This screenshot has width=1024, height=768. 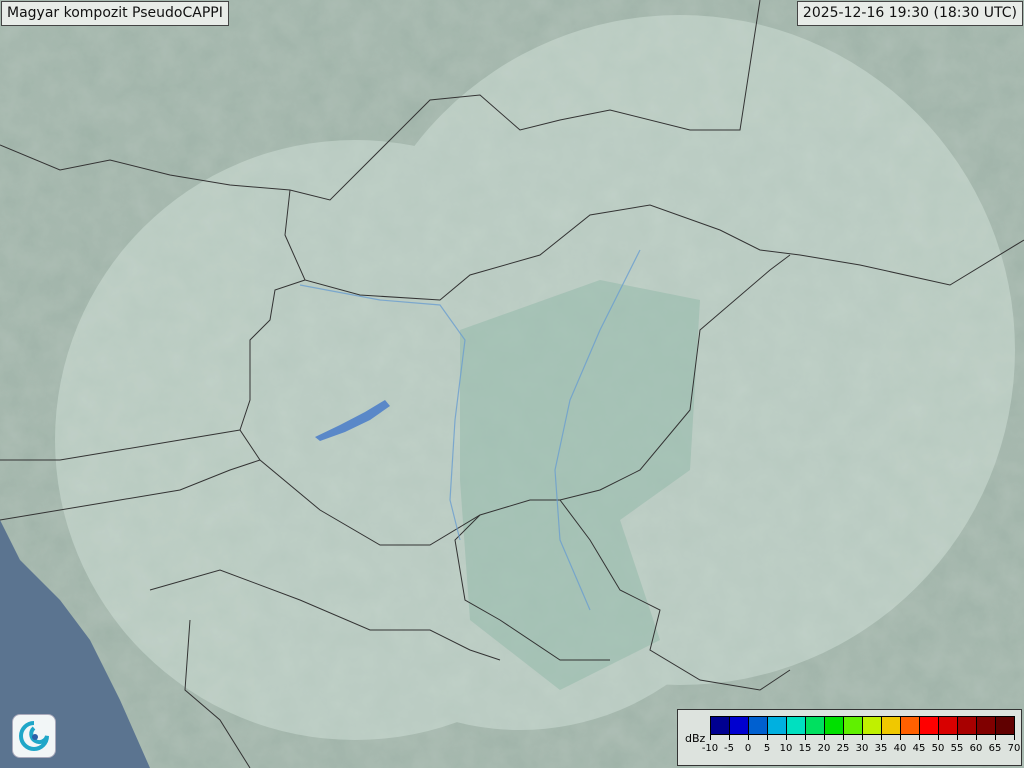 I want to click on adriatic-sea, so click(x=75, y=644).